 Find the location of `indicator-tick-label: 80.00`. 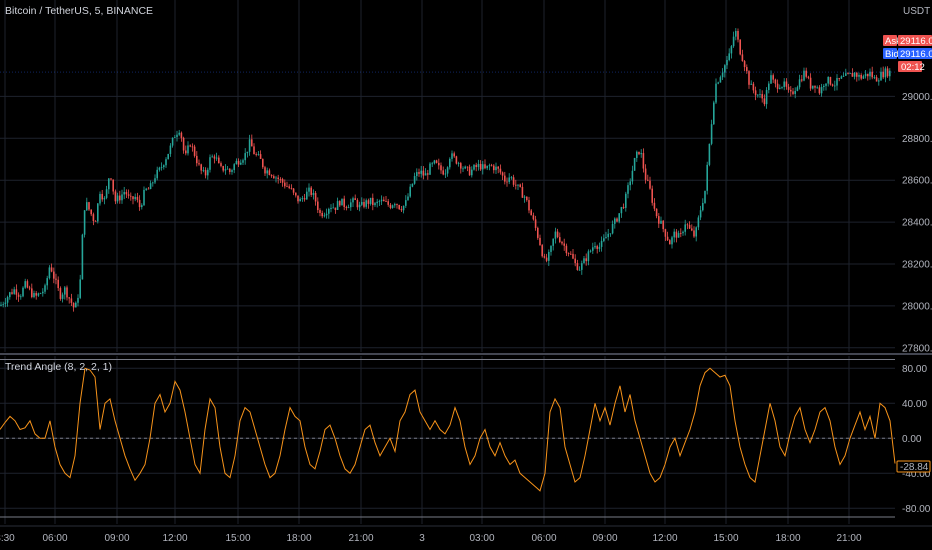

indicator-tick-label: 80.00 is located at coordinates (914, 369).